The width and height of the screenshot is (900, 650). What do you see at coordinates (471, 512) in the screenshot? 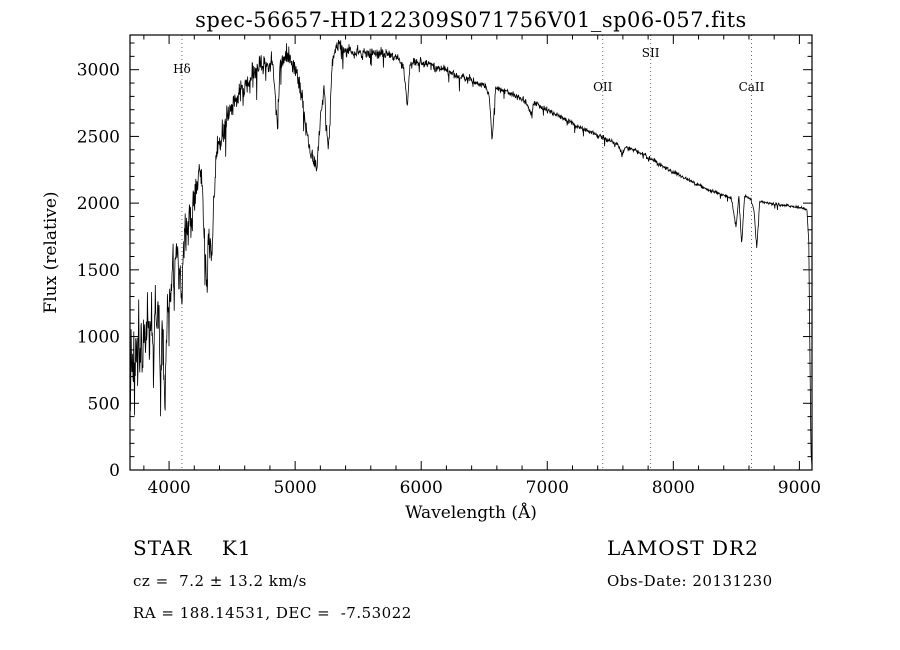
I see `x-axis-label: Wavelength (Å)` at bounding box center [471, 512].